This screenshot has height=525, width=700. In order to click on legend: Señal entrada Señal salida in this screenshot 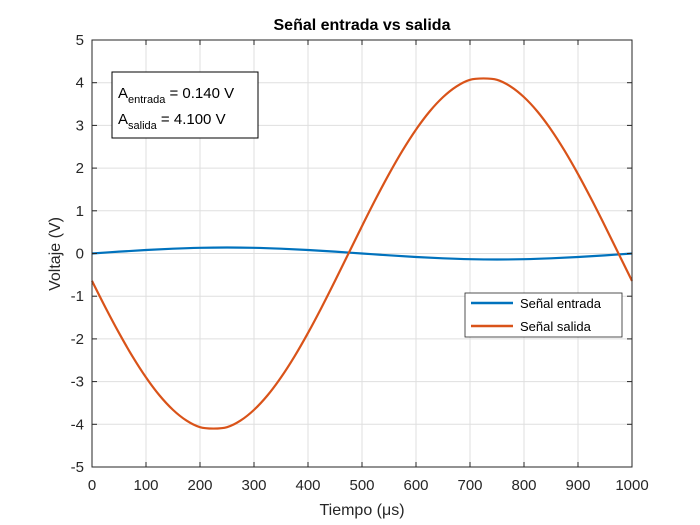, I will do `click(543, 315)`.